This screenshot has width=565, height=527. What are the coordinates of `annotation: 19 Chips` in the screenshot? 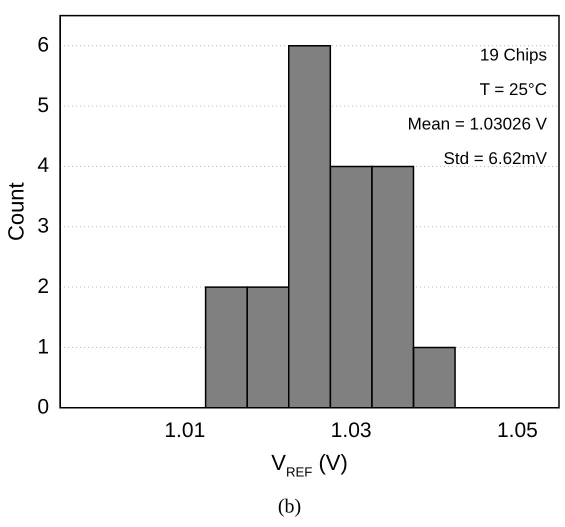 It's located at (513, 54).